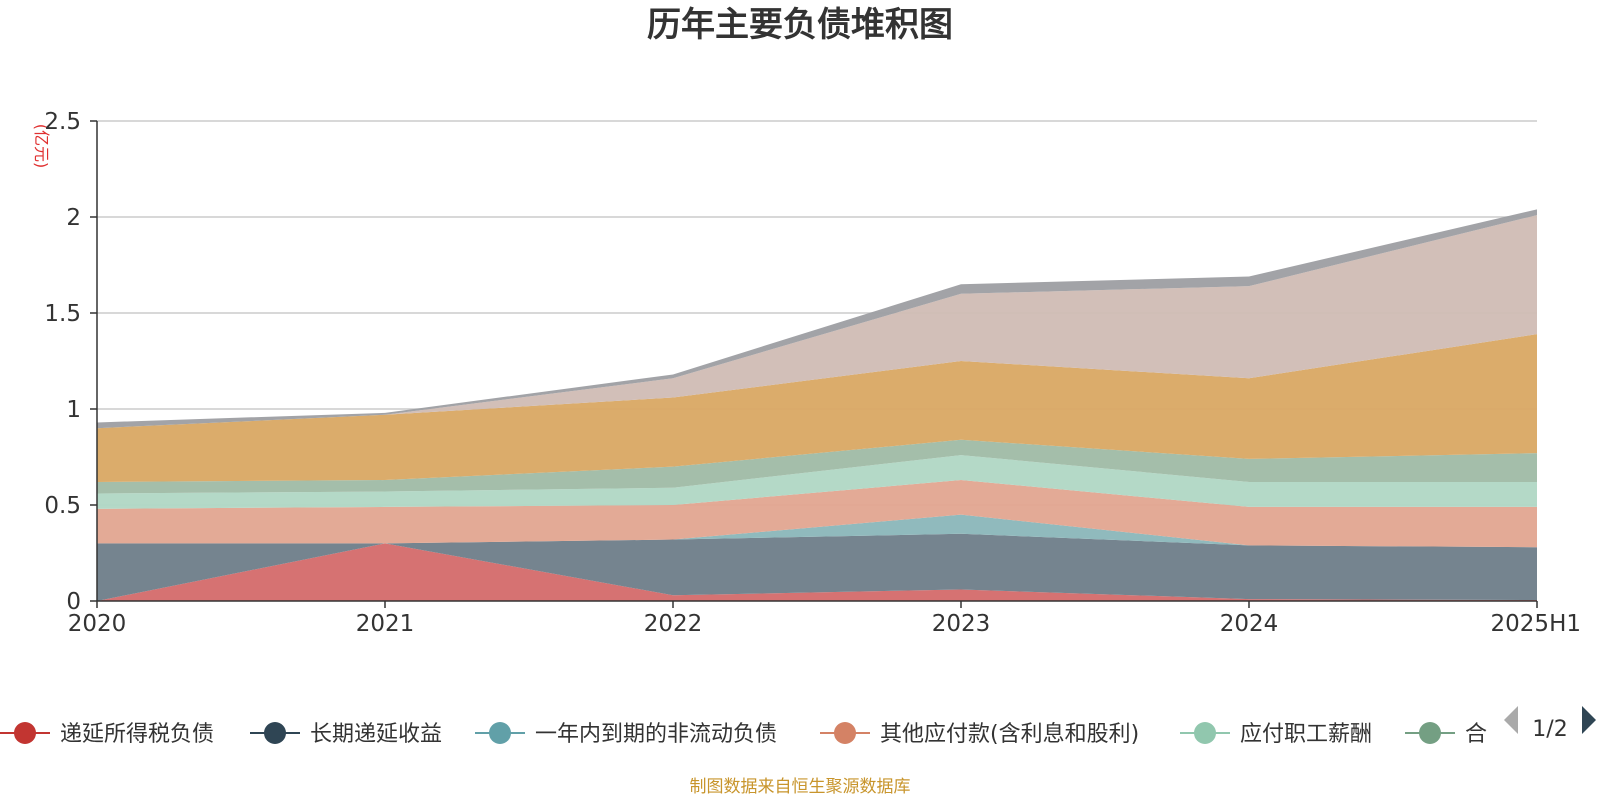  Describe the element at coordinates (73, 218) in the screenshot. I see `y-tick-label: 2` at that location.